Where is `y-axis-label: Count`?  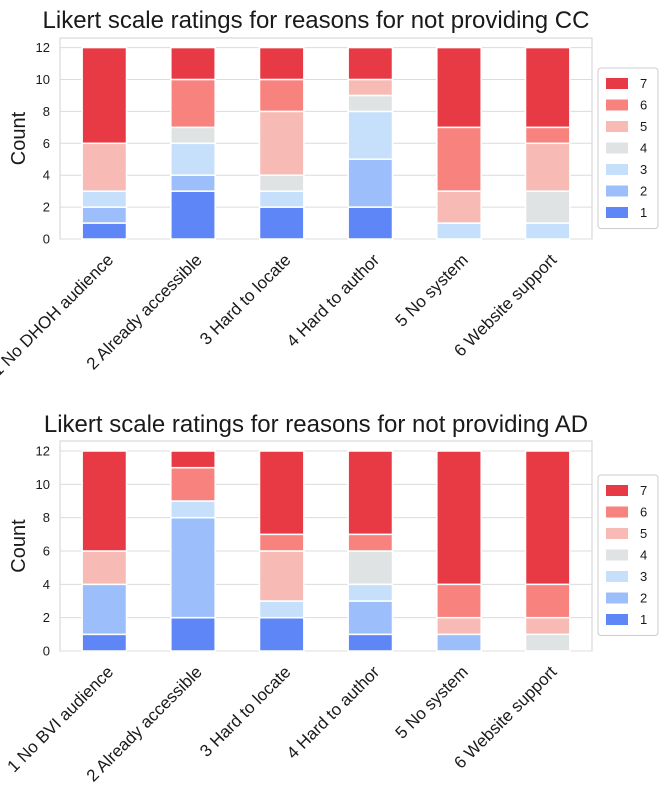 y-axis-label: Count is located at coordinates (19, 138).